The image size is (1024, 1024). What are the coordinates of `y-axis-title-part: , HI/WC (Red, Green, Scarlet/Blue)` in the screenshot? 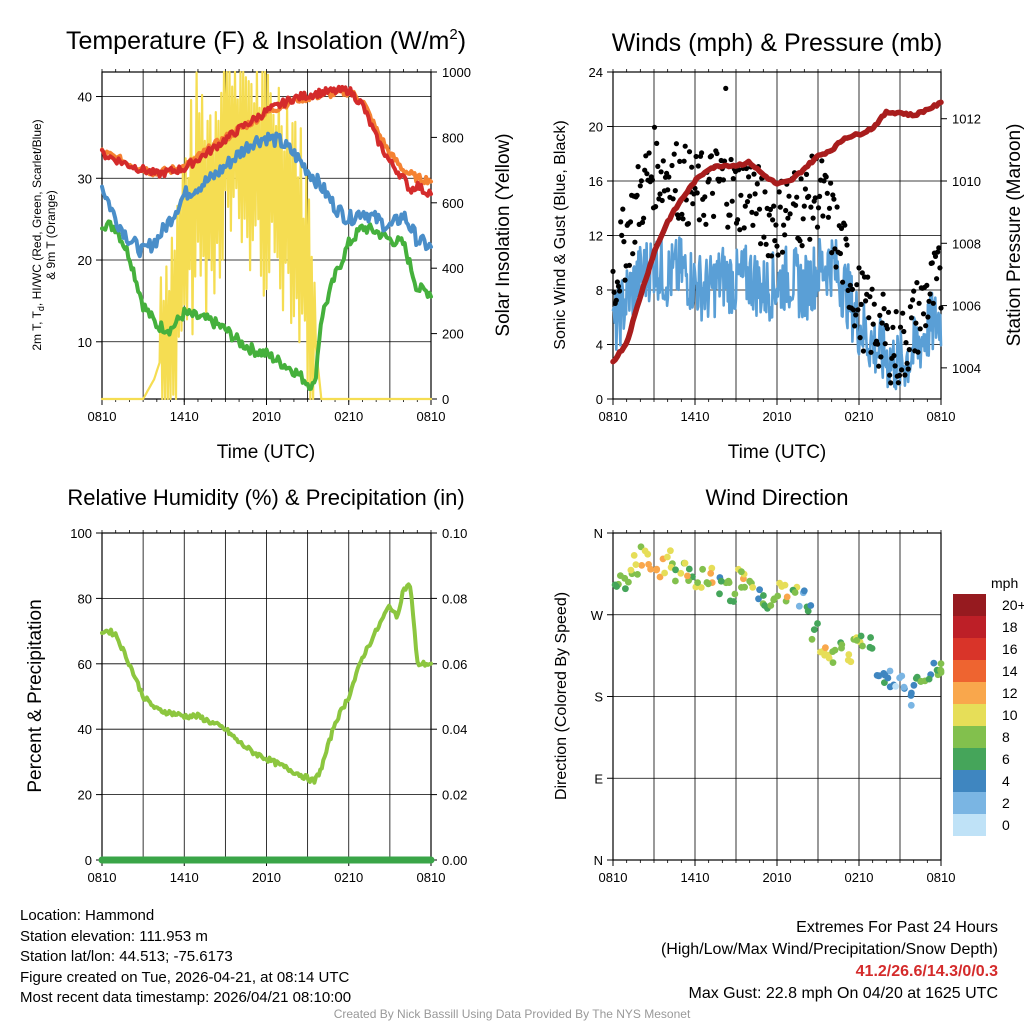 It's located at (37, 212).